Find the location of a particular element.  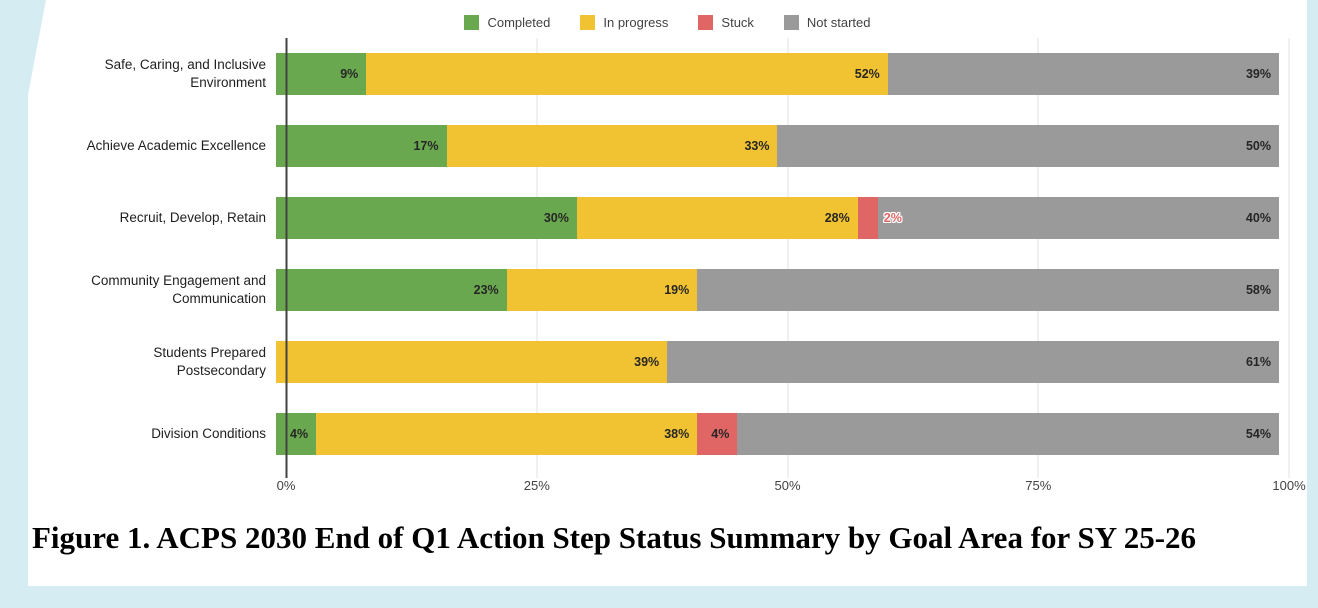

value-label: 28% is located at coordinates (837, 218).